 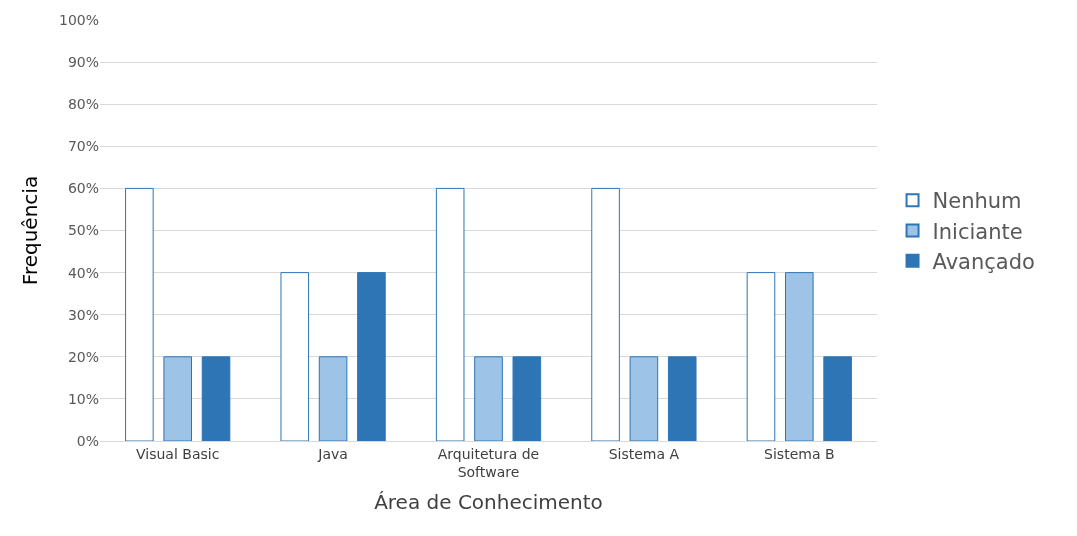 I want to click on x-tick-label: Sistema A, so click(x=644, y=453).